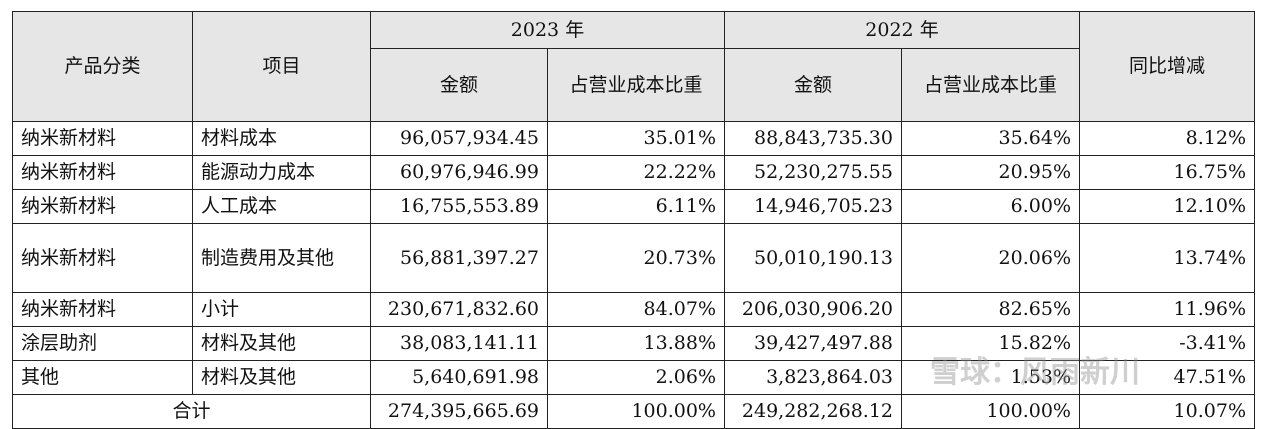  I want to click on cell-amount-2022: 52,230,275.55, so click(813, 172).